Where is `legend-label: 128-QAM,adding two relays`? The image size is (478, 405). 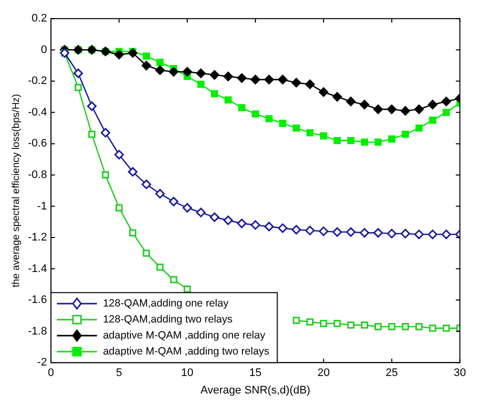 legend-label: 128-QAM,adding two relays is located at coordinates (167, 319).